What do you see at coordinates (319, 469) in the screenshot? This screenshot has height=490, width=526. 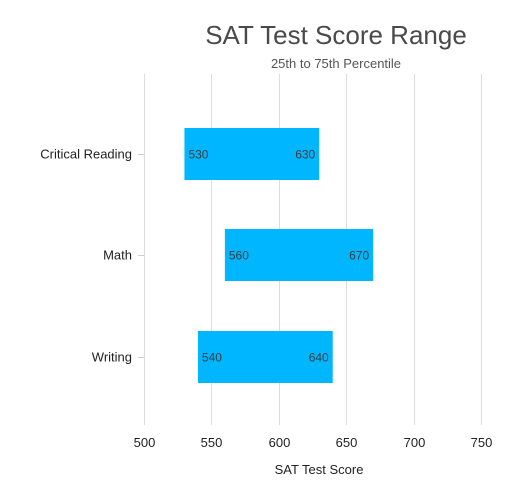 I see `x-axis-title: SAT Test Score` at bounding box center [319, 469].